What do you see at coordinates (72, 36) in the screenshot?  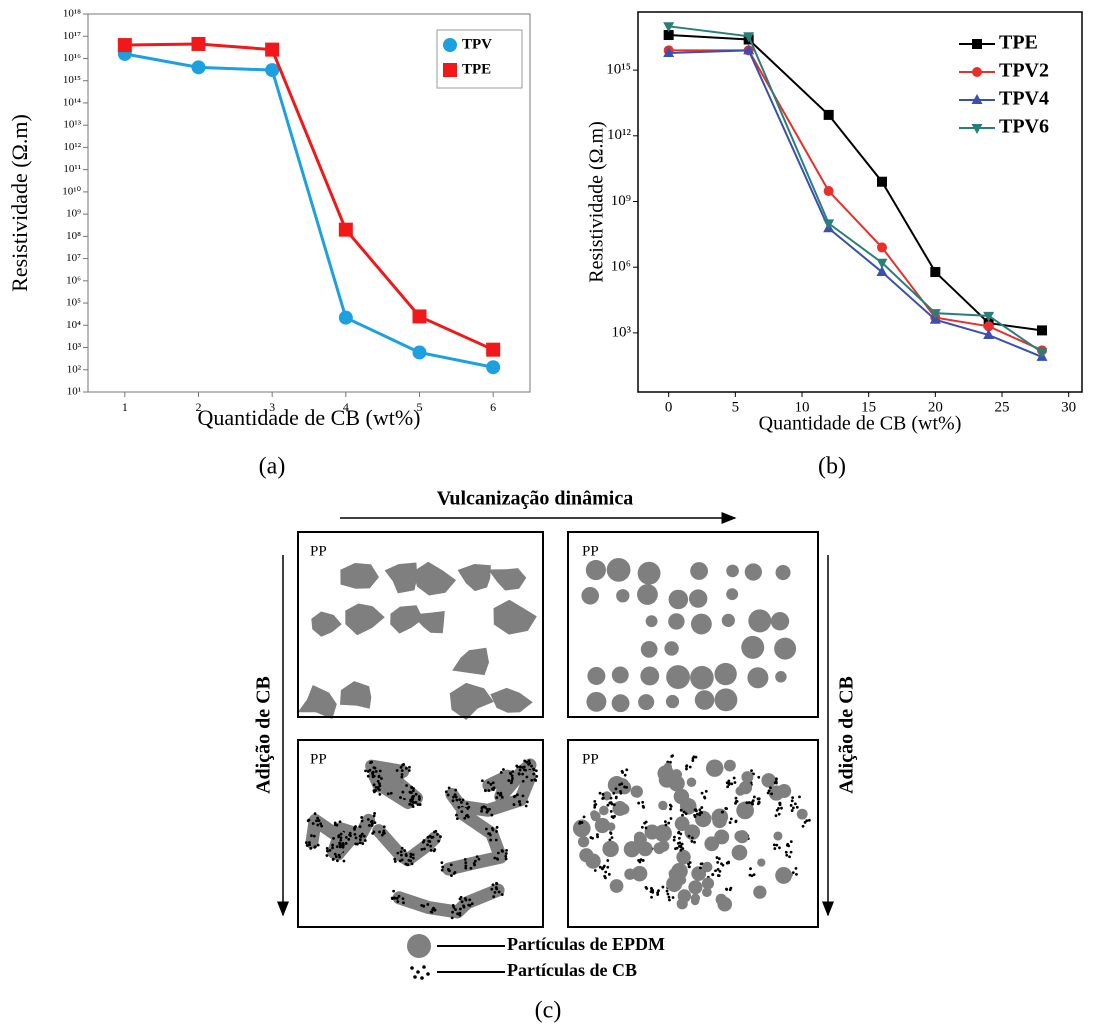 I see `y-tick-label: 10¹⁷` at bounding box center [72, 36].